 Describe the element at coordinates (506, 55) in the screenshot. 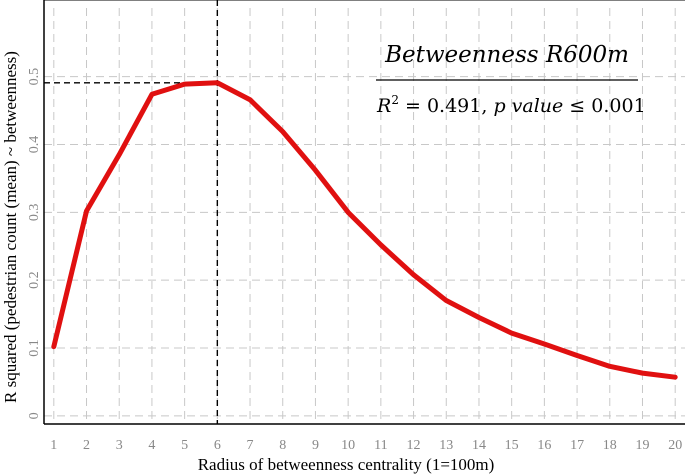

I see `annotation-title: Betweenness R600m` at that location.